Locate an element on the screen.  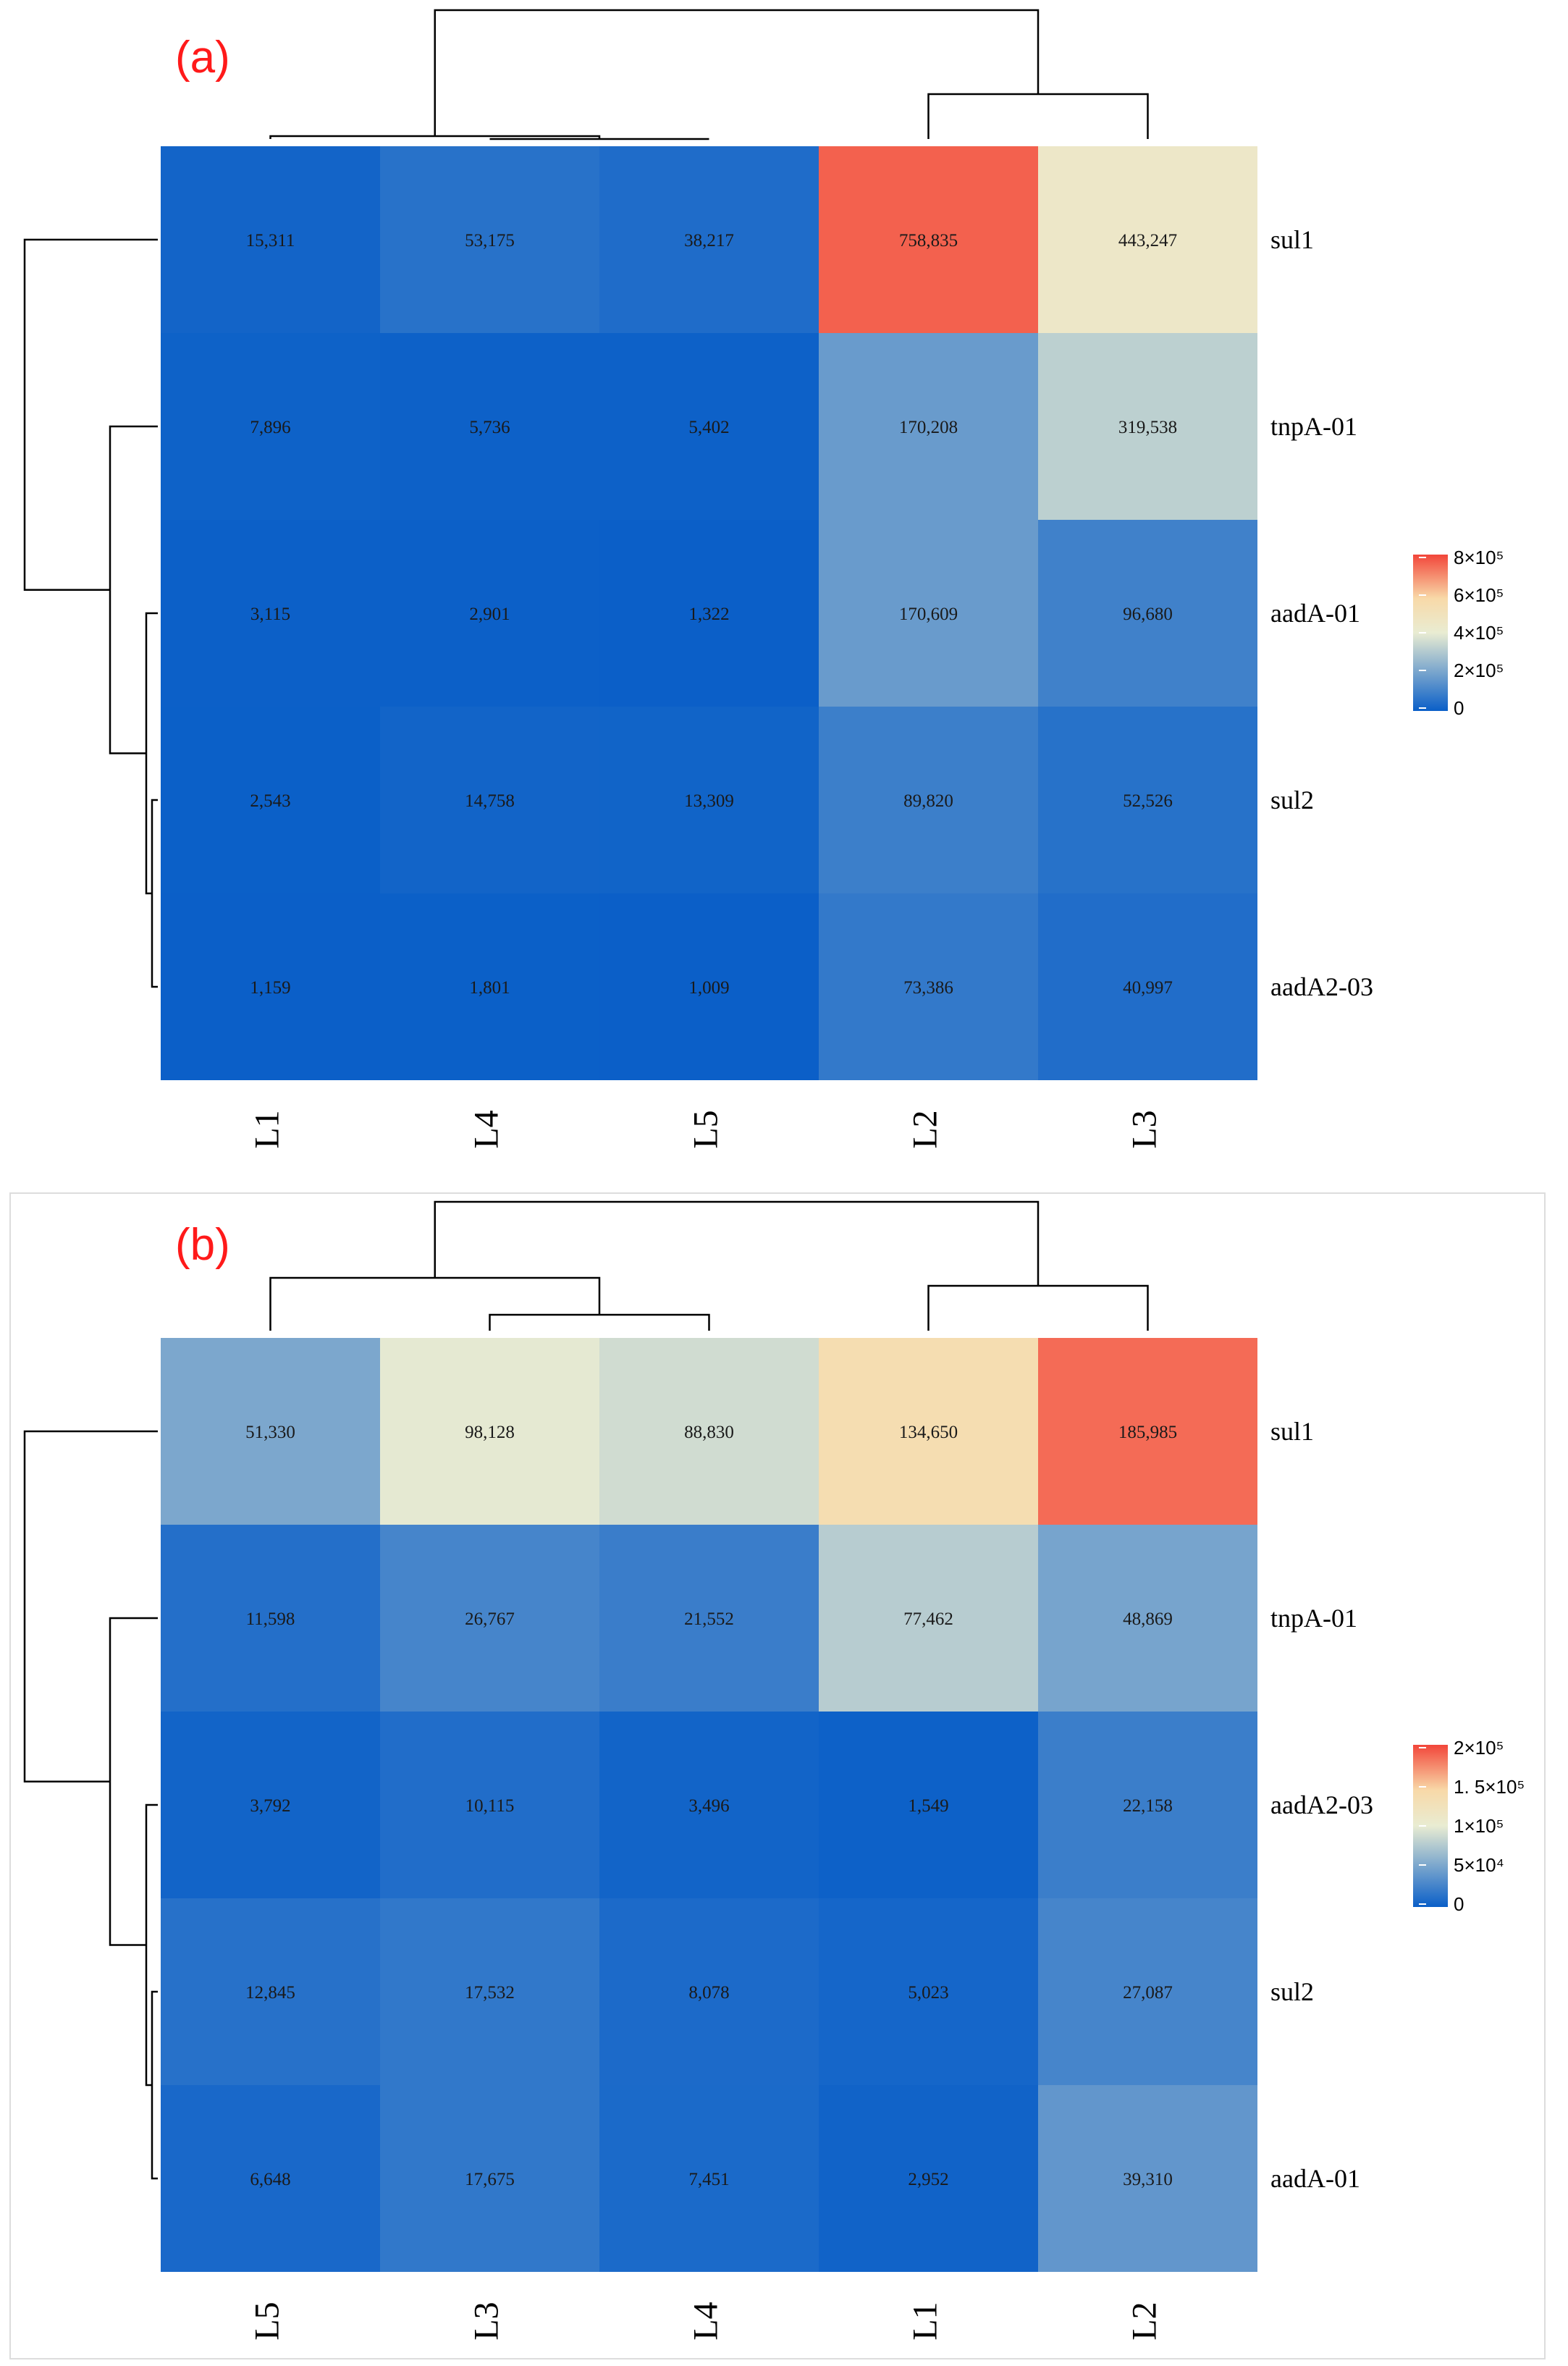
cell-value-label: 89,820 is located at coordinates (928, 801).